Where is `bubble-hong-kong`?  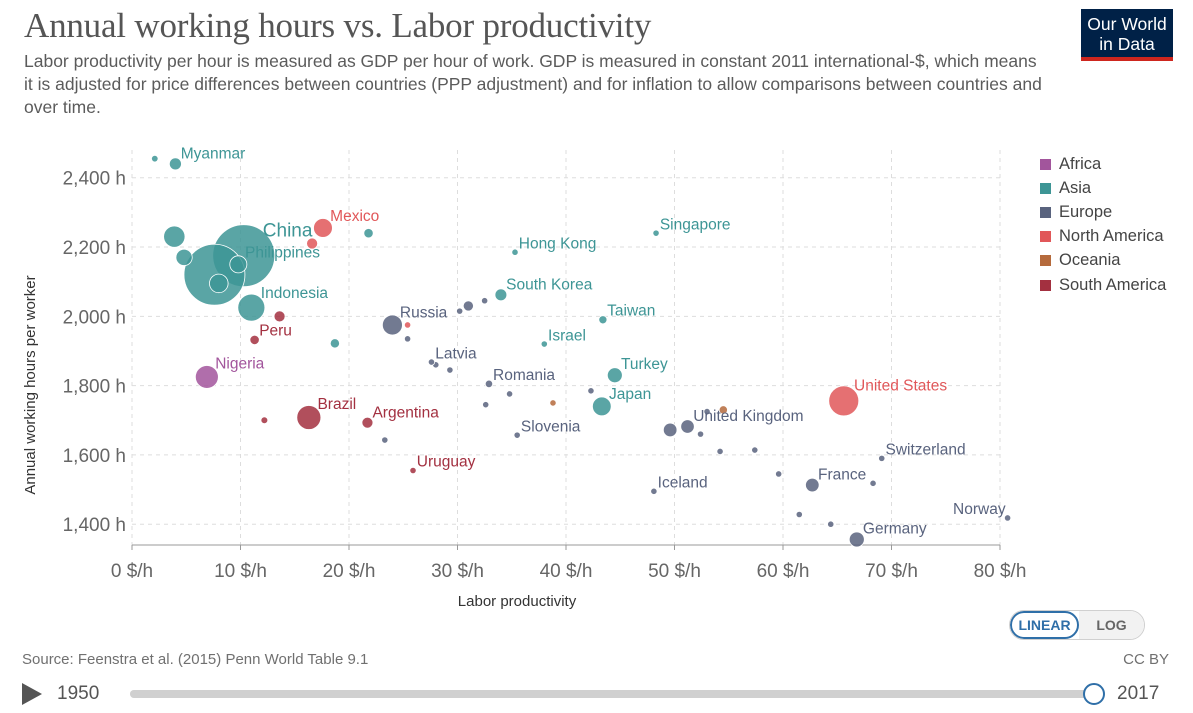 bubble-hong-kong is located at coordinates (515, 252).